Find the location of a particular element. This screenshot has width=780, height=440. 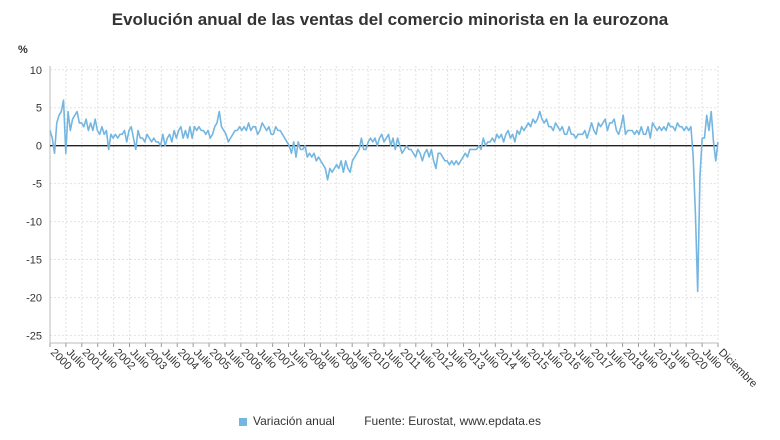

y-tick-label: -15 is located at coordinates (34, 261).